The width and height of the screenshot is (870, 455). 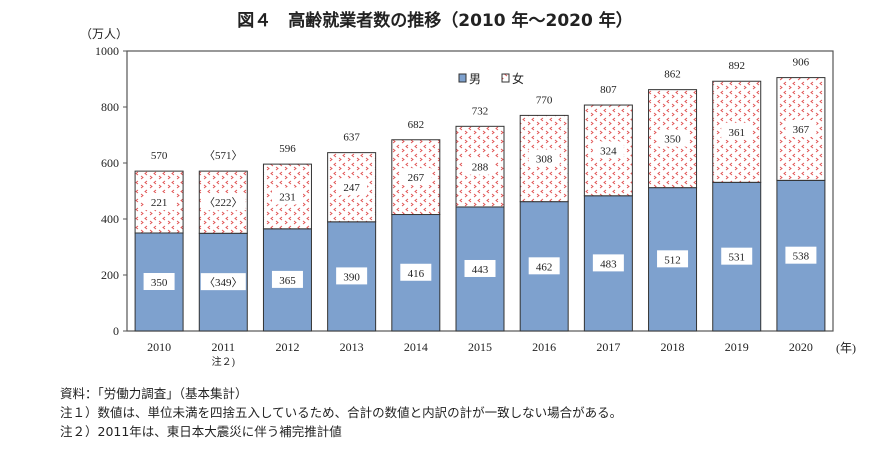 What do you see at coordinates (107, 51) in the screenshot?
I see `y-tick-label: 1000` at bounding box center [107, 51].